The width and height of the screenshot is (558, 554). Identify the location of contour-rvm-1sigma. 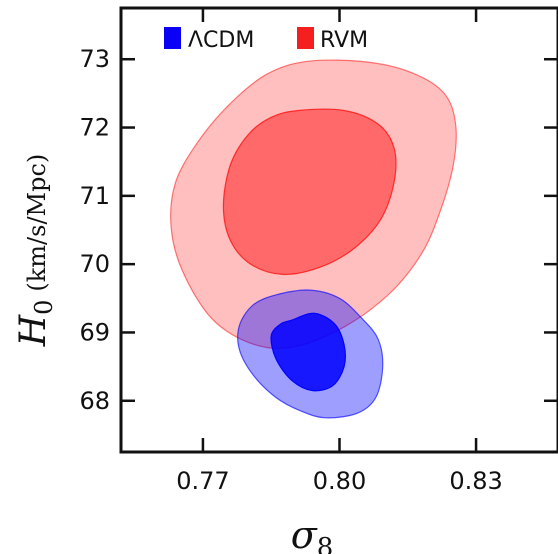
(309, 192).